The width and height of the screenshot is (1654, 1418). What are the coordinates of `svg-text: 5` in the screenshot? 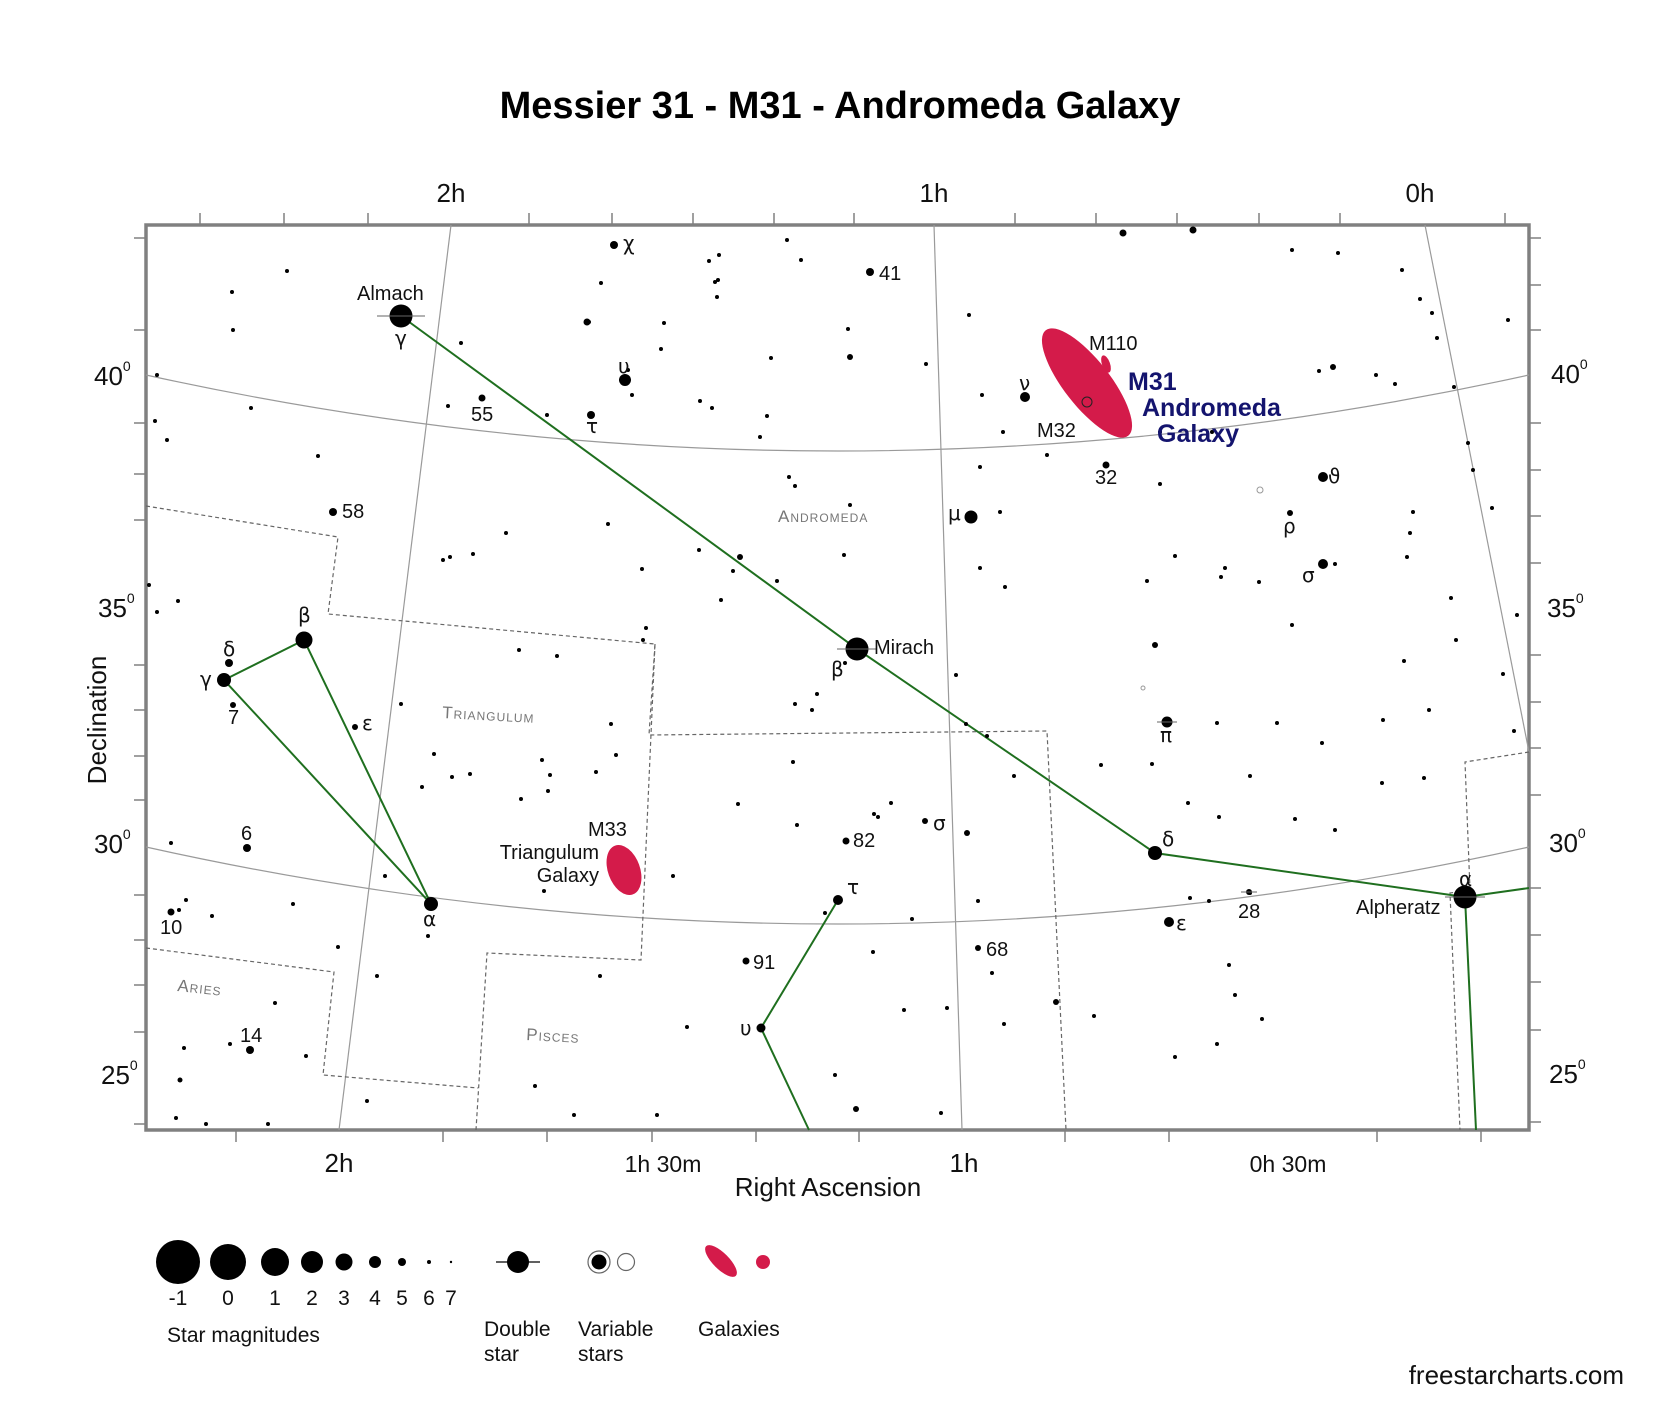 It's located at (402, 1298).